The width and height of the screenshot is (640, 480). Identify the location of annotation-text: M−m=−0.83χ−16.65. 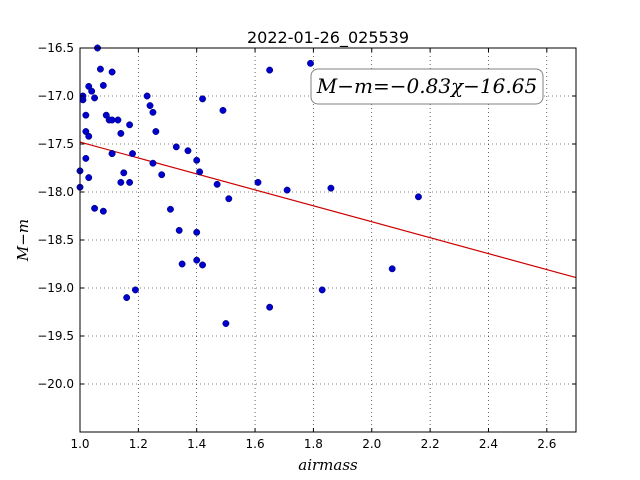
(426, 86).